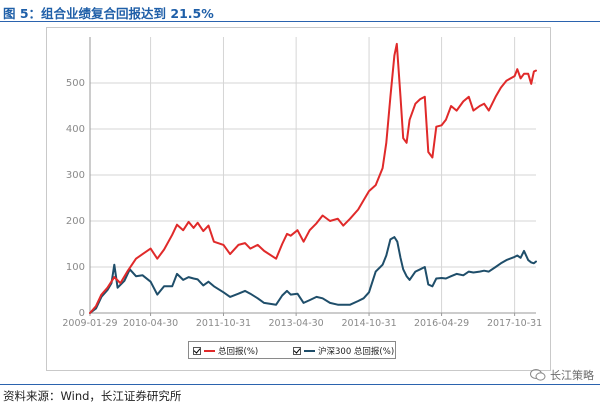 The width and height of the screenshot is (600, 406). Describe the element at coordinates (89, 323) in the screenshot. I see `x-tick-label-0: 2009-01-29` at that location.